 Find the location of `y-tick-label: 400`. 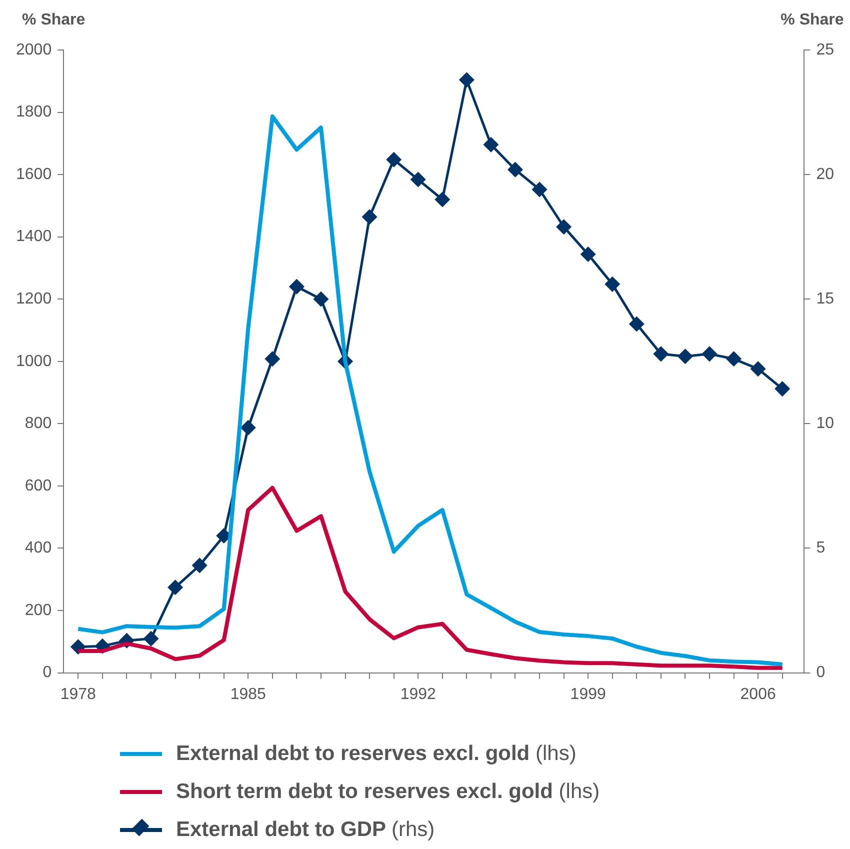

y-tick-label: 400 is located at coordinates (38, 548).